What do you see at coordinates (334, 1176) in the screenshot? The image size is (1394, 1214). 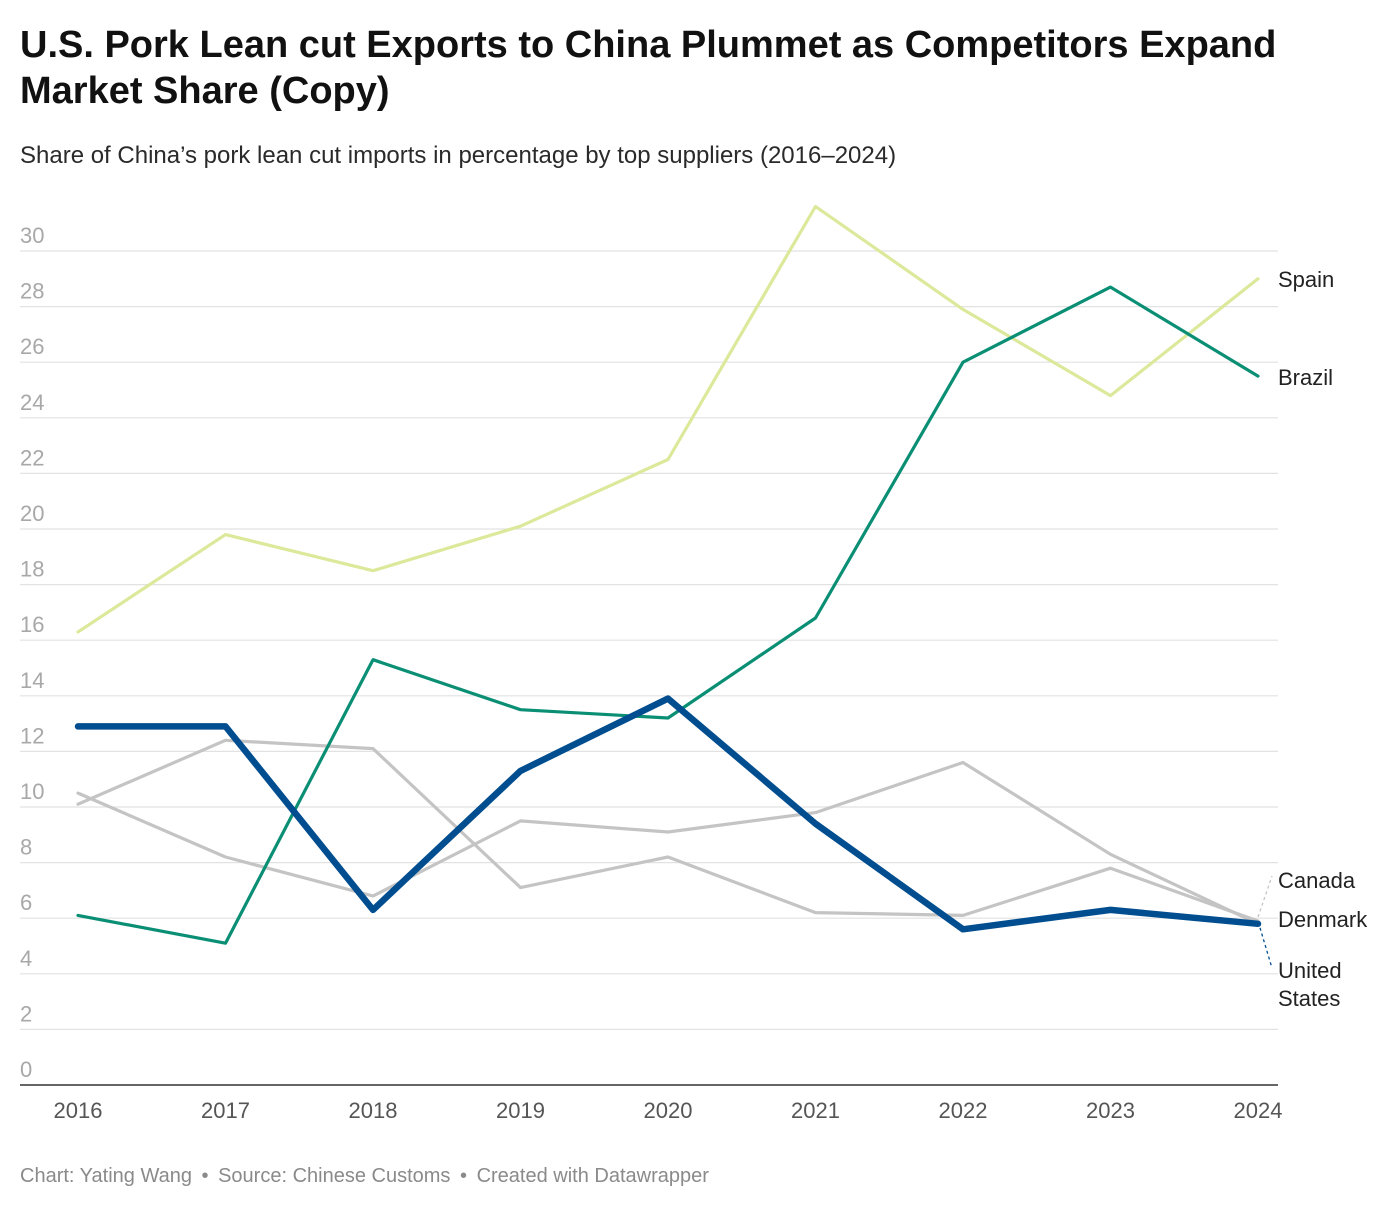 I see `footer-source: Source: Chinese Customs` at bounding box center [334, 1176].